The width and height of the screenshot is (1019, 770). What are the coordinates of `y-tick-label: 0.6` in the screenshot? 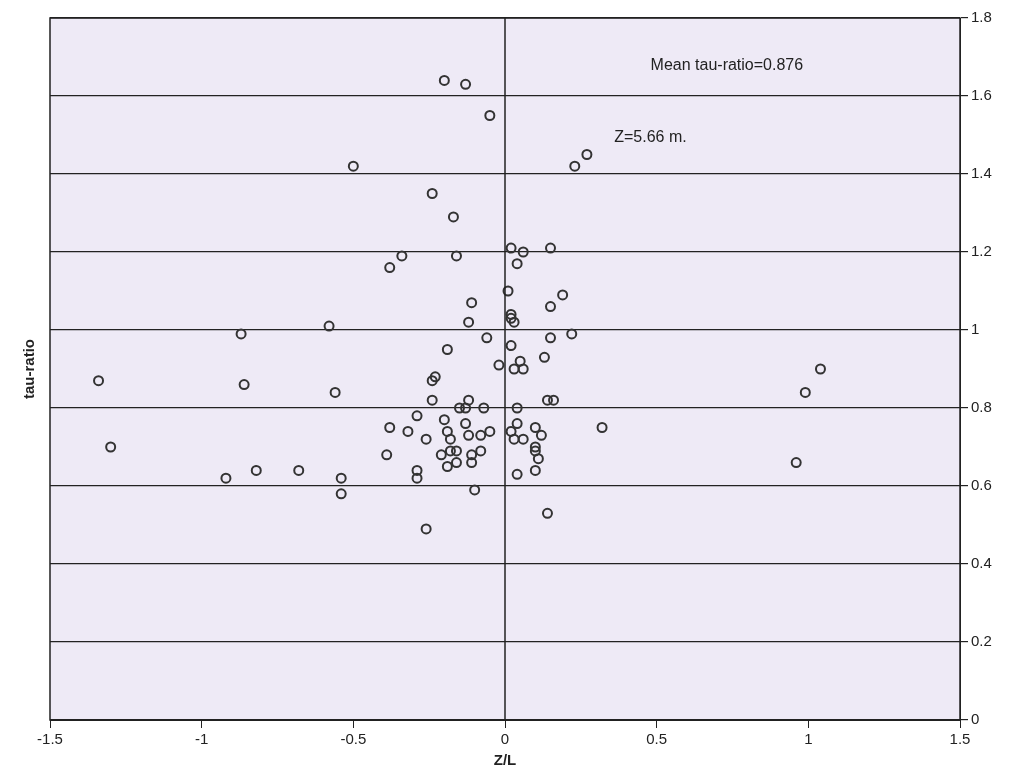 It's located at (981, 485).